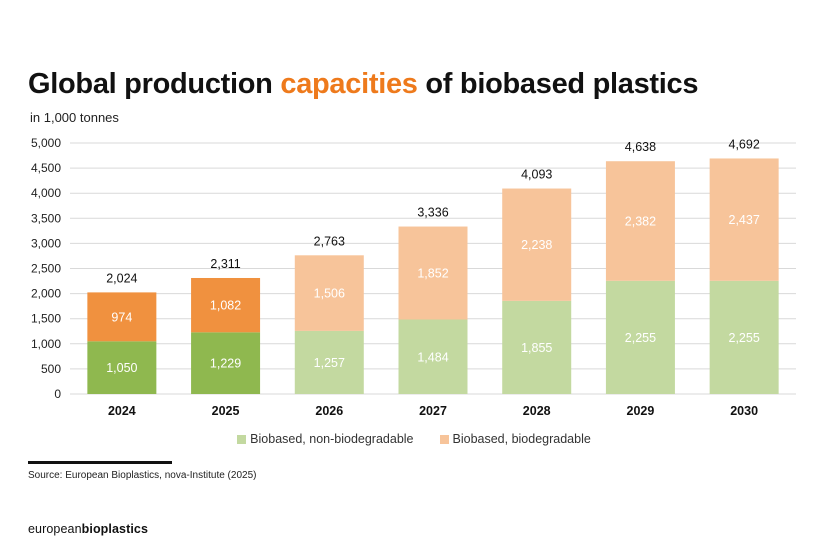 This screenshot has width=828, height=552. I want to click on bar-total-label: 2,311, so click(225, 264).